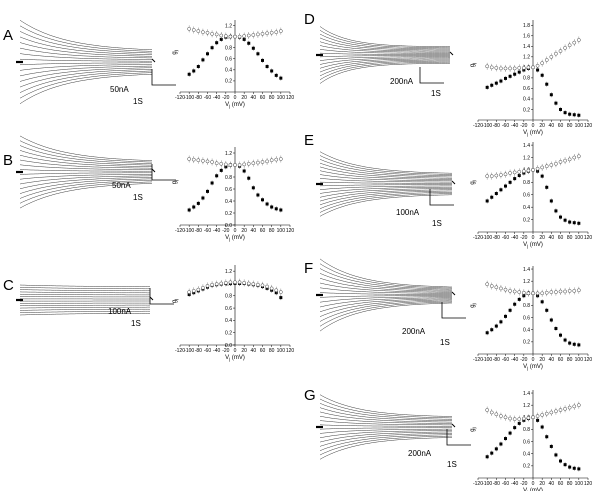  What do you see at coordinates (8, 160) in the screenshot?
I see `panel-letter: B` at bounding box center [8, 160].